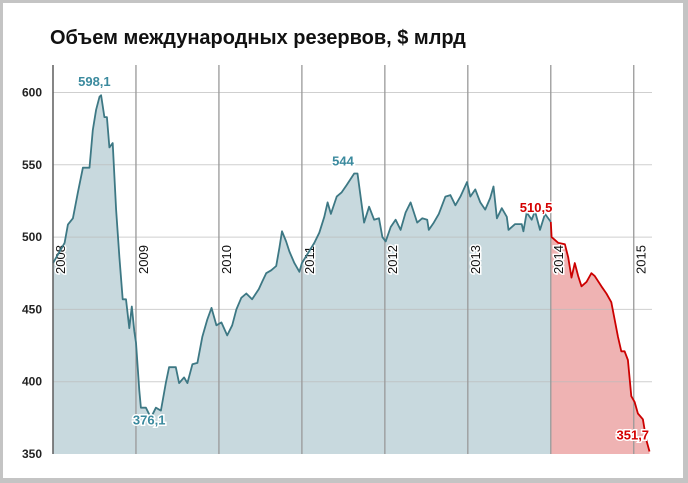 The image size is (688, 483). Describe the element at coordinates (143, 259) in the screenshot. I see `x-tick-label: 2009` at that location.